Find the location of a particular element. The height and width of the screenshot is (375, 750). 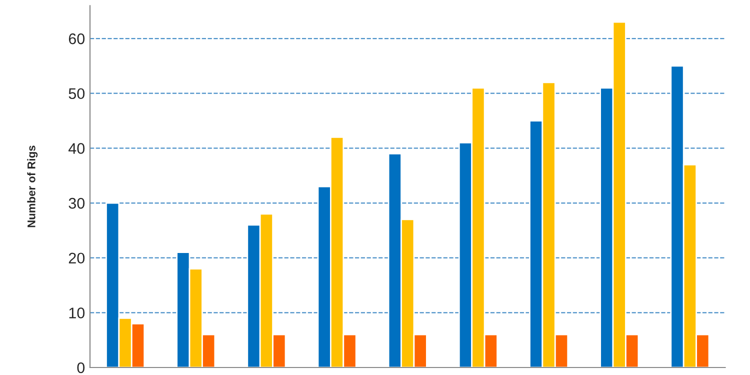

y-tick-label: 0 is located at coordinates (81, 368).